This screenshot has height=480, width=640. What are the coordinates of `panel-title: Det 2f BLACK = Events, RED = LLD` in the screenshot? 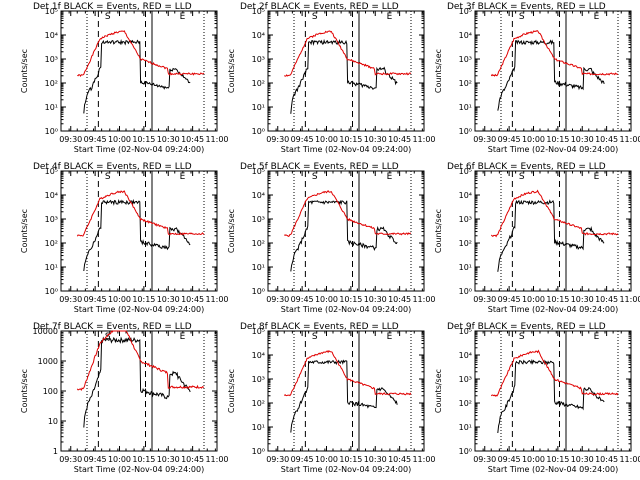 It's located at (319, 7).